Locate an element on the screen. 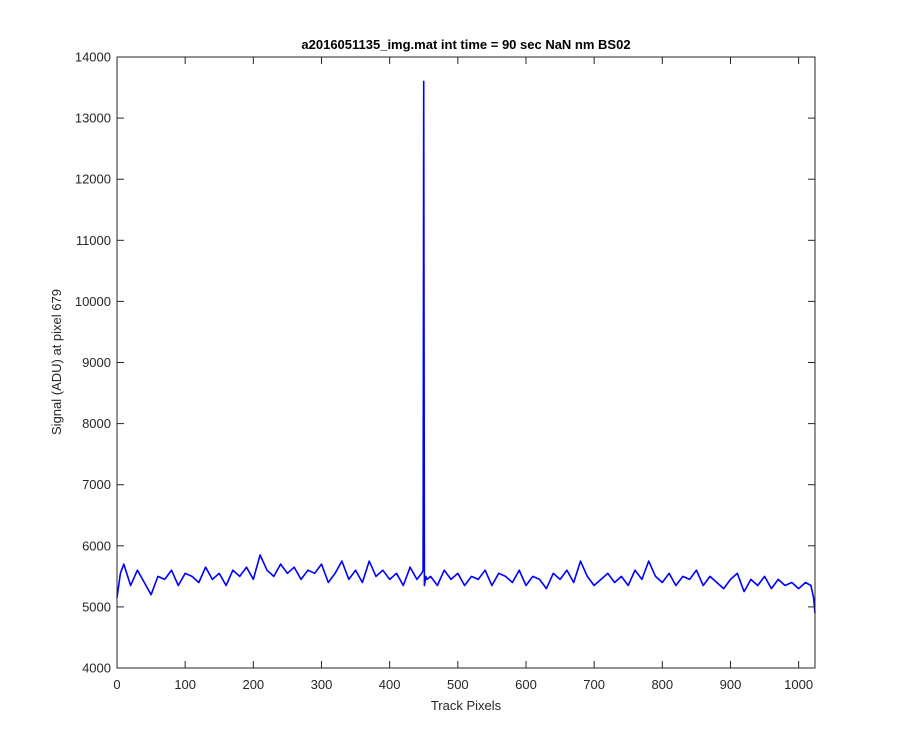 The height and width of the screenshot is (750, 900). y-tick-label: 13000 is located at coordinates (93, 118).